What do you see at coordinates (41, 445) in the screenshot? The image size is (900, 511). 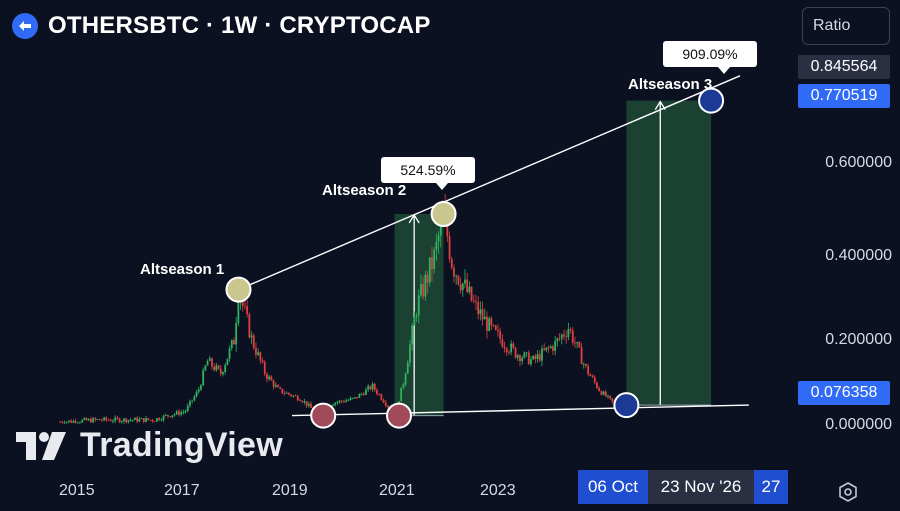 I see `tradingview-logo-icon` at bounding box center [41, 445].